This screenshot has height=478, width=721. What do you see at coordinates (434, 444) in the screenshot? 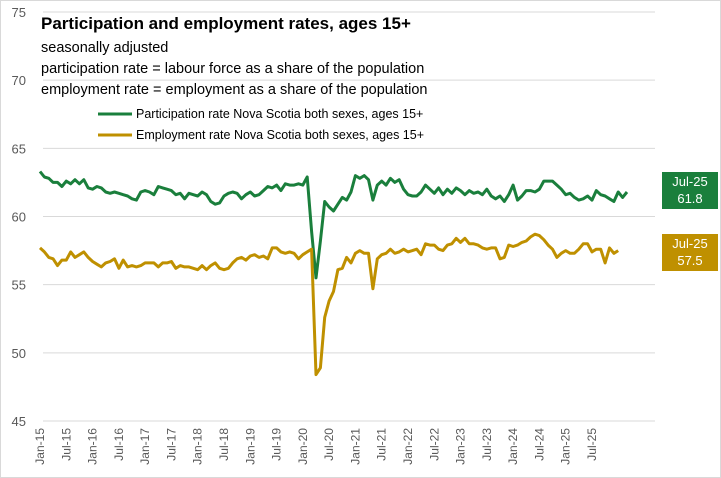
I see `x-tick-label: Jul-22` at bounding box center [434, 444].